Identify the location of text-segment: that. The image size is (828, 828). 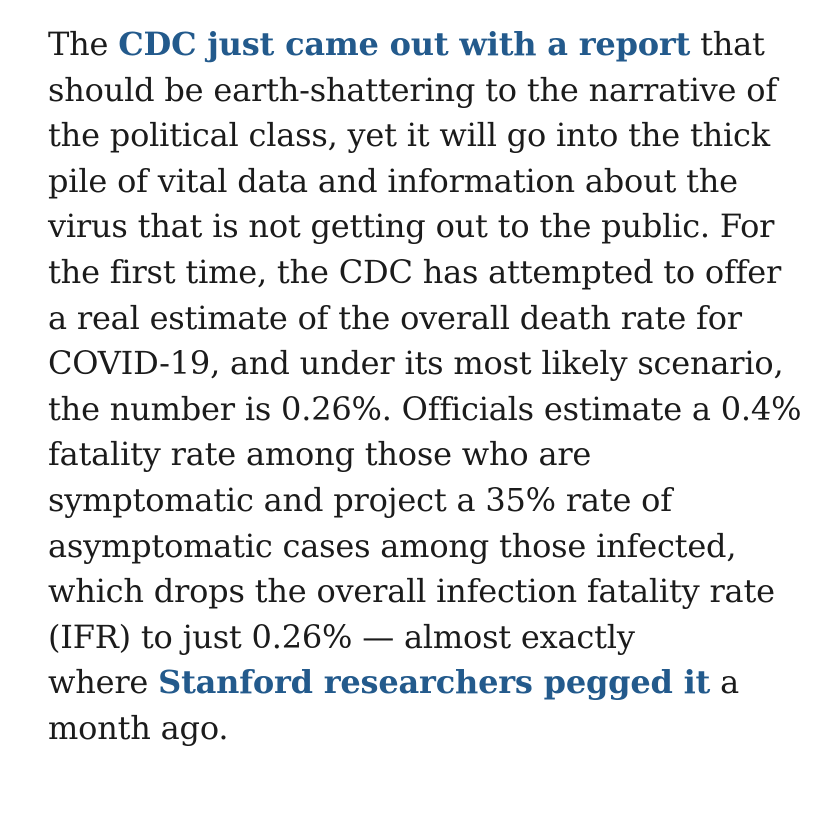
(727, 44).